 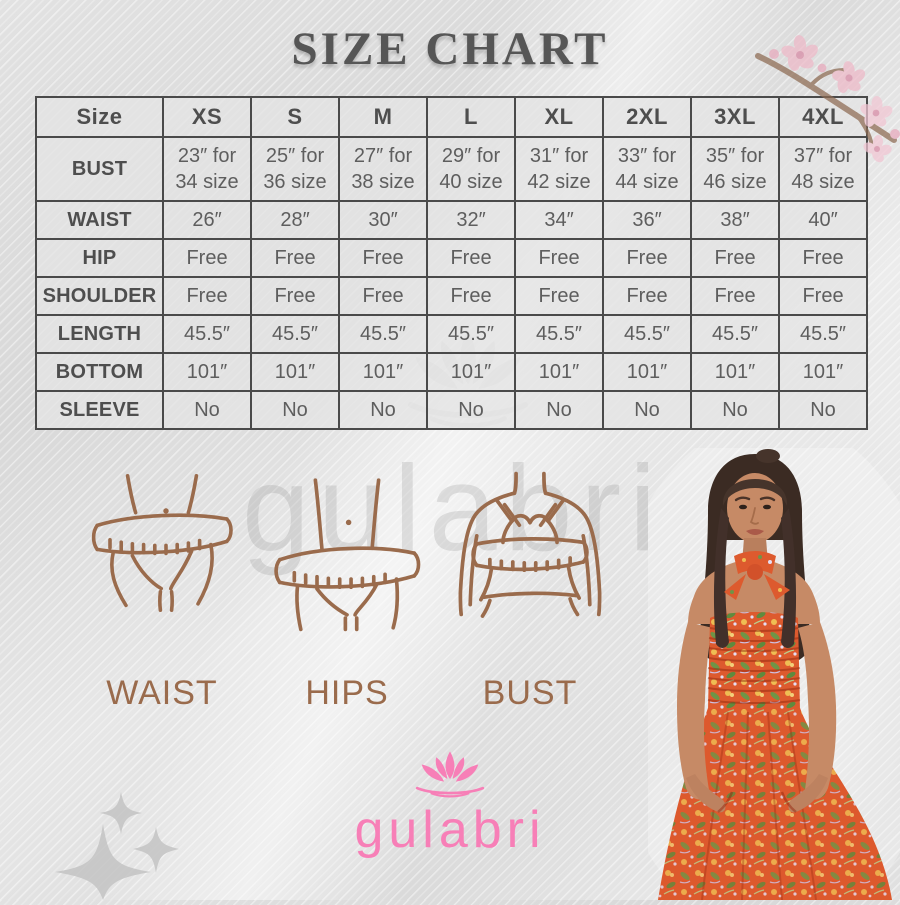 What do you see at coordinates (207, 169) in the screenshot?
I see `size-value-cell: 23″ for 34 size` at bounding box center [207, 169].